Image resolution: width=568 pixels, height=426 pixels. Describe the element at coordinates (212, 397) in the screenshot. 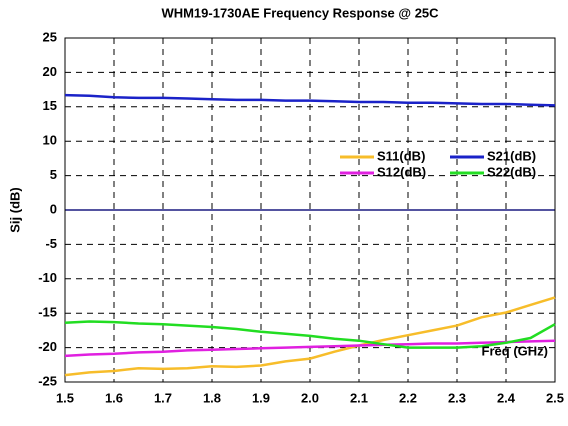

I see `x-tick-label: 1.8` at that location.